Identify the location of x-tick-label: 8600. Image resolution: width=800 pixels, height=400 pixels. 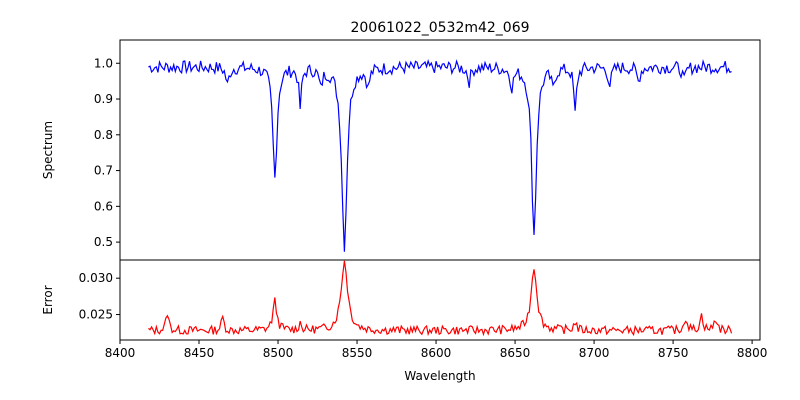
(436, 353).